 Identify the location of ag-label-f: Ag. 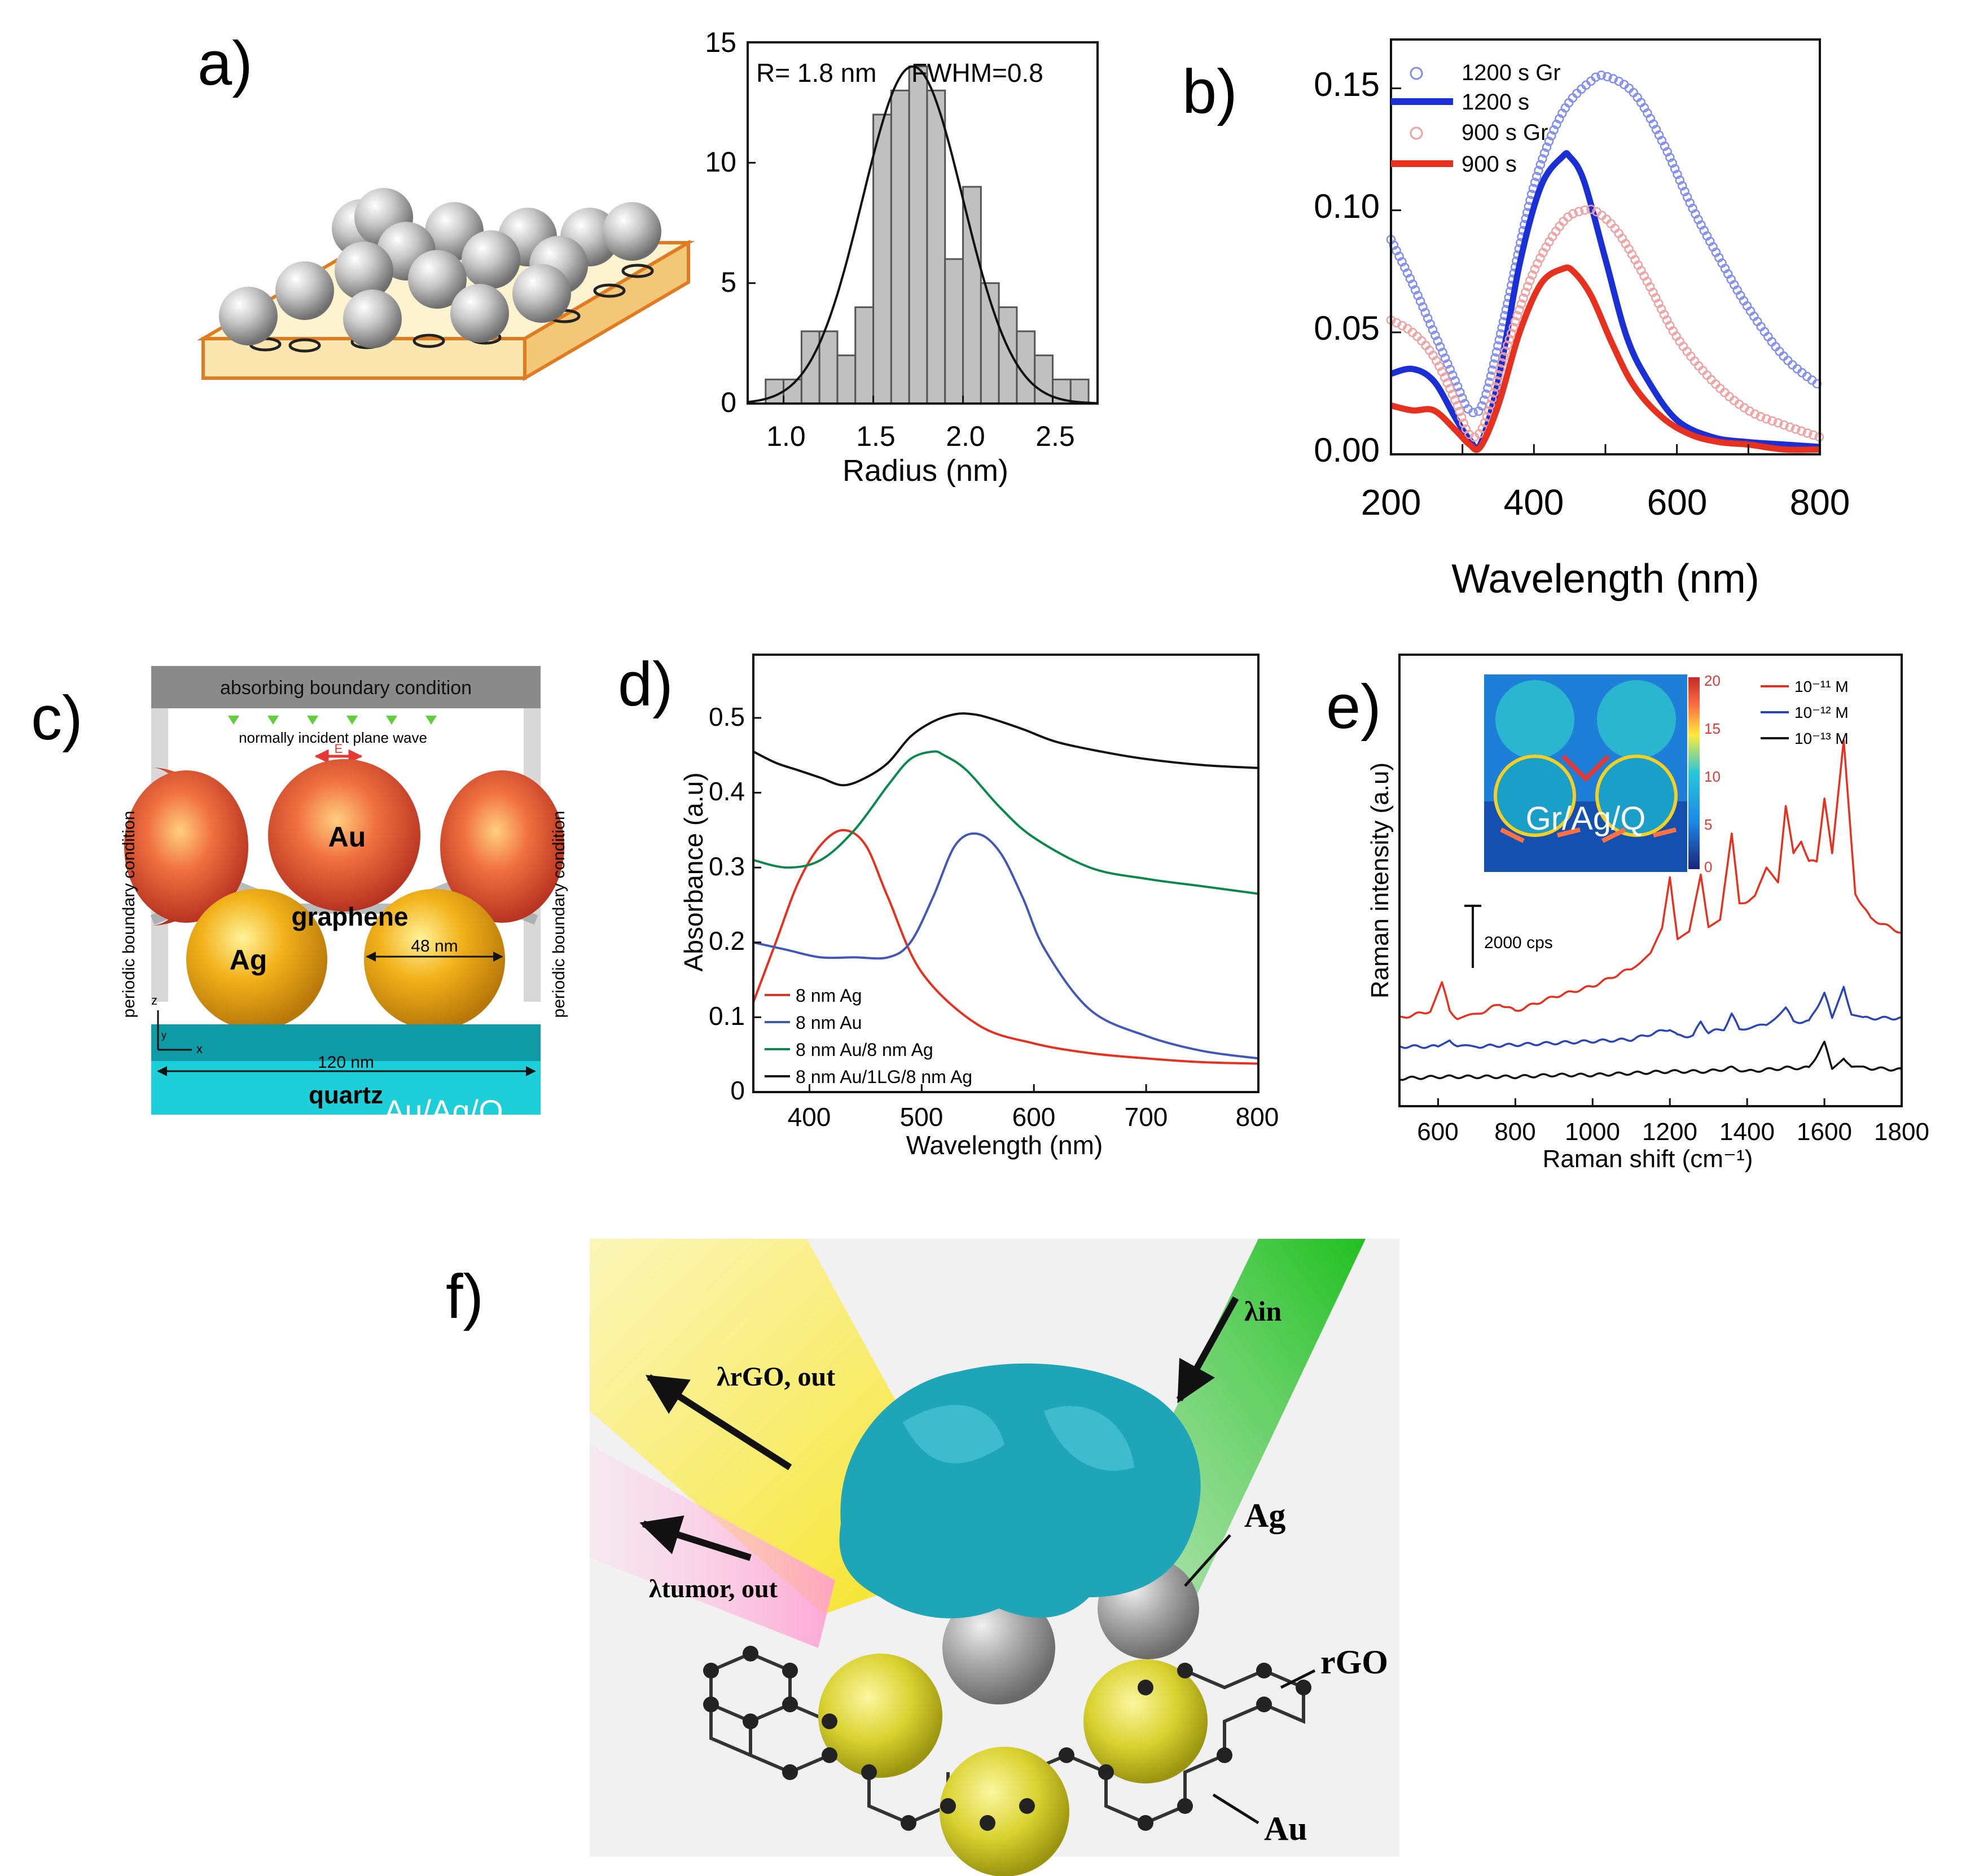
(1264, 1515).